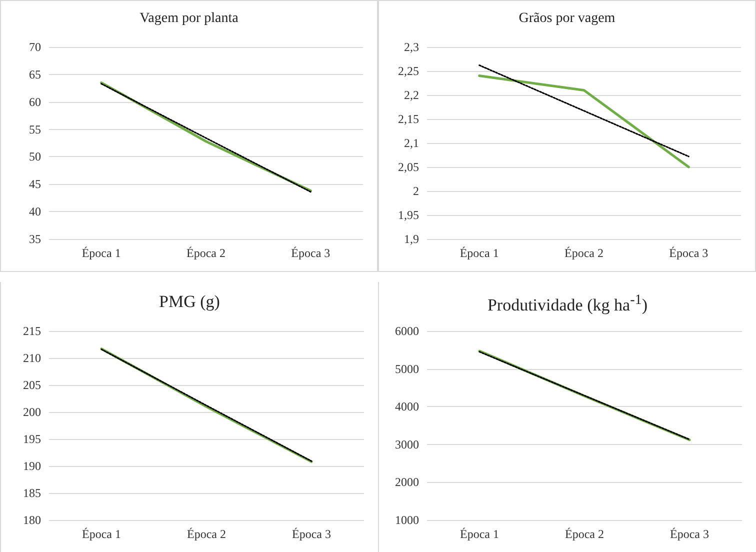 This screenshot has height=552, width=756. I want to click on y-tick-label: 50, so click(35, 157).